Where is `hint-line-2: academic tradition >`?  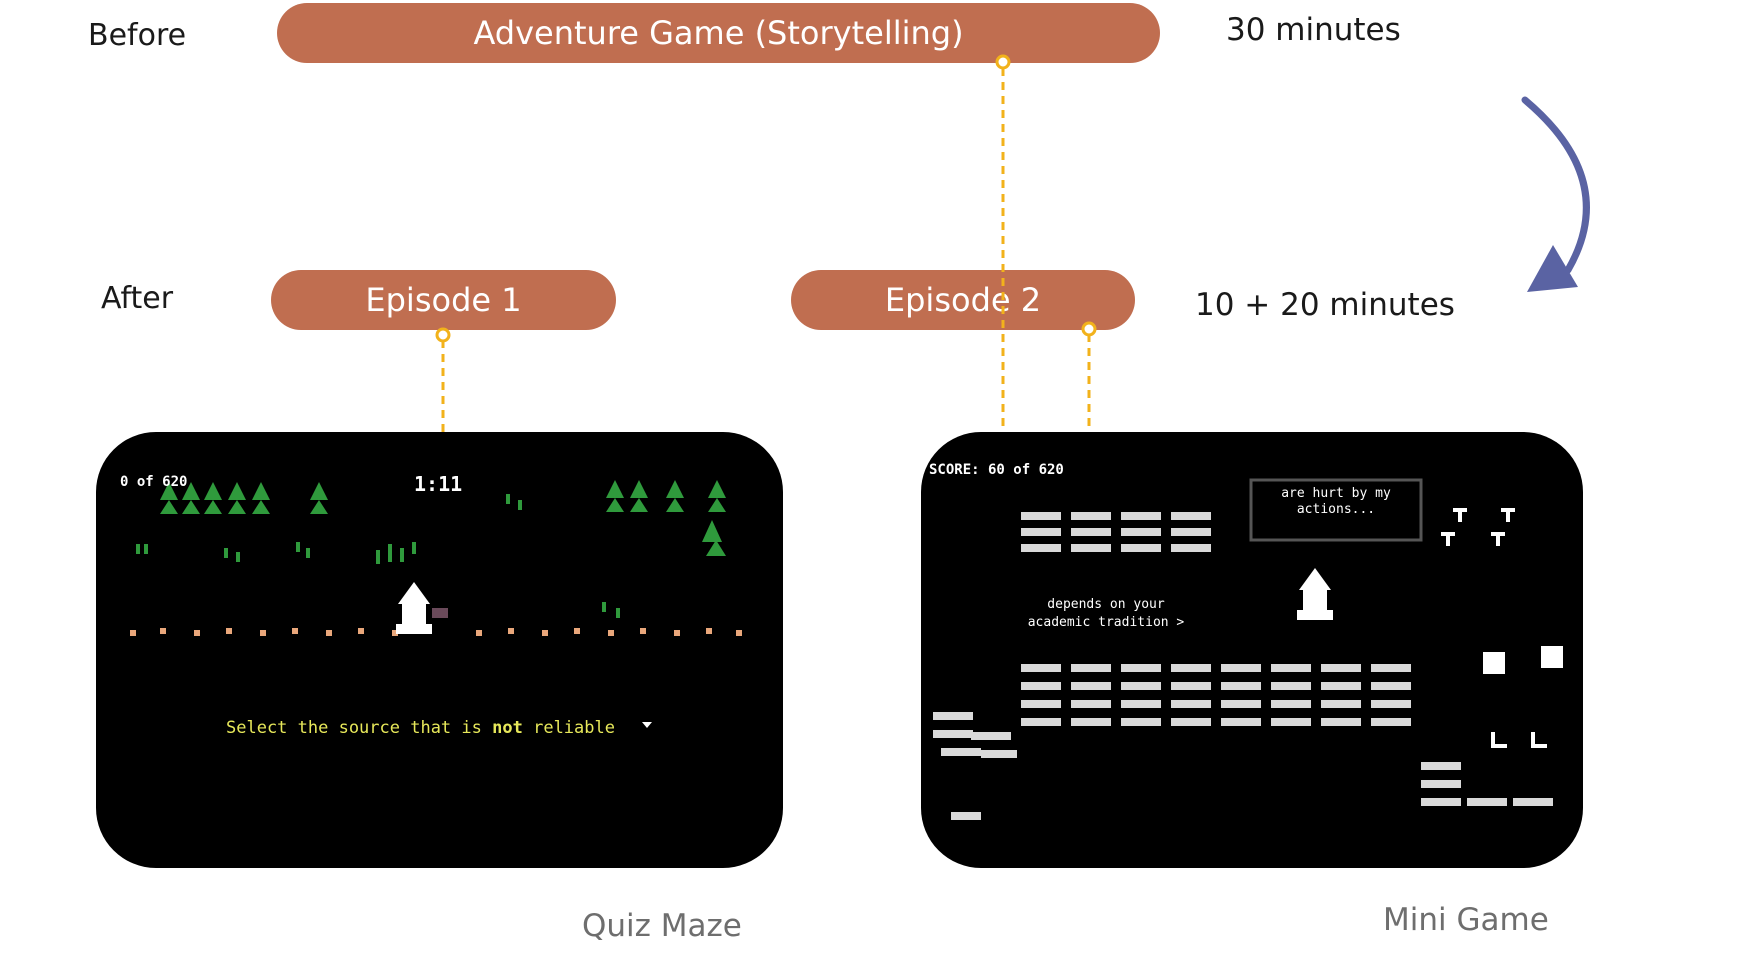 hint-line-2: academic tradition > is located at coordinates (1106, 622).